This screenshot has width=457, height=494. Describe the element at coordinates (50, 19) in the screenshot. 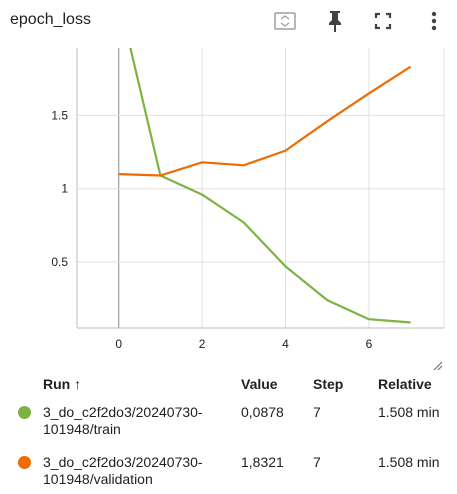

I see `chart-title: epoch_loss` at that location.